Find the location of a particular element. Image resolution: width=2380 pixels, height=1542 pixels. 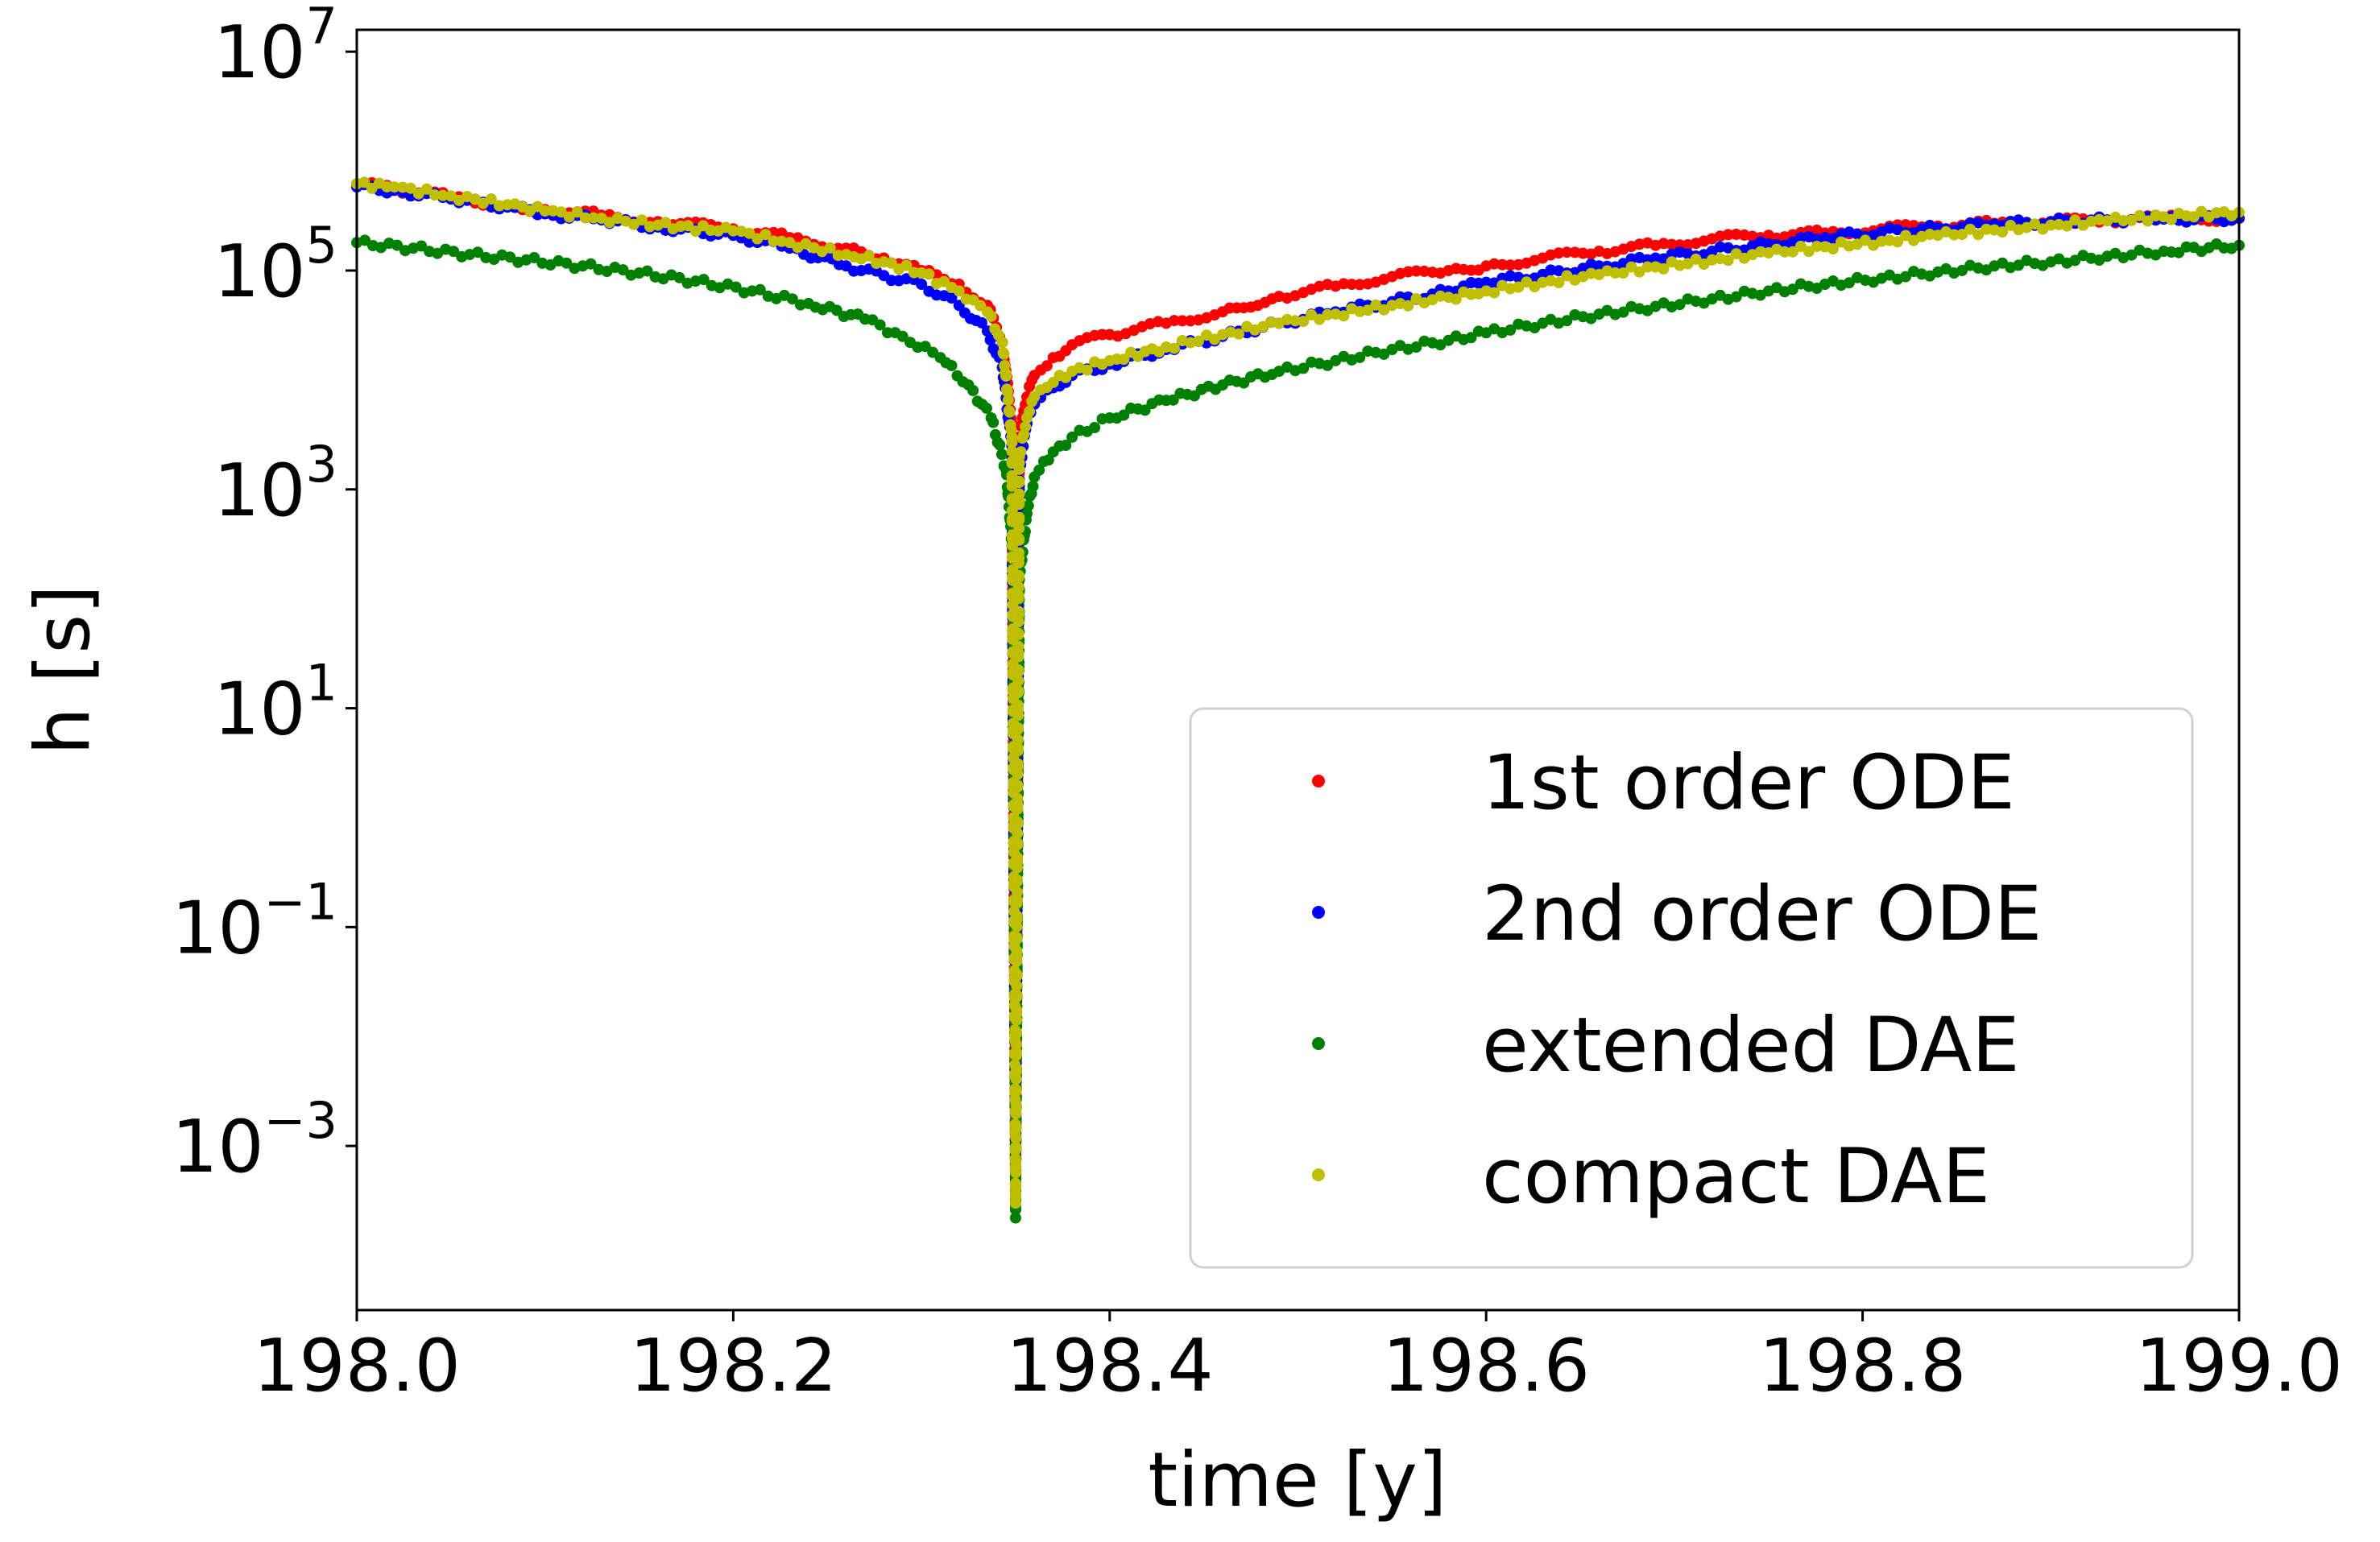

y-tick-label: 10⁻³ is located at coordinates (254, 1140).